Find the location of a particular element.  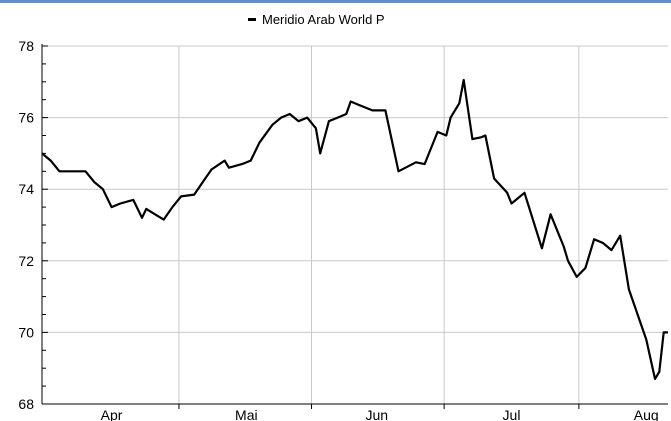

y-tick-label: 78 is located at coordinates (26, 46).